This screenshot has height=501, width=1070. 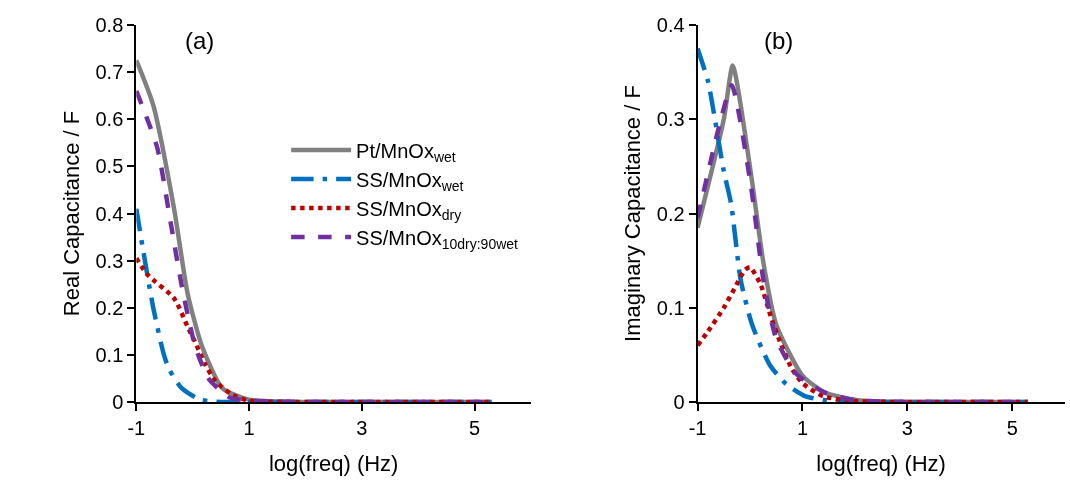 I want to click on annotation: (b), so click(x=779, y=40).